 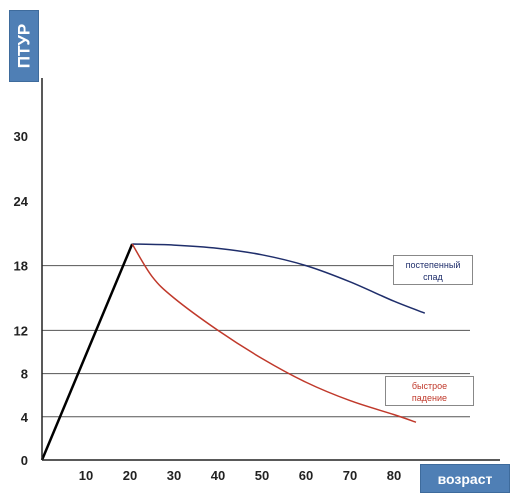 I want to click on y-axis-label-text: ПТУР, so click(x=23, y=46).